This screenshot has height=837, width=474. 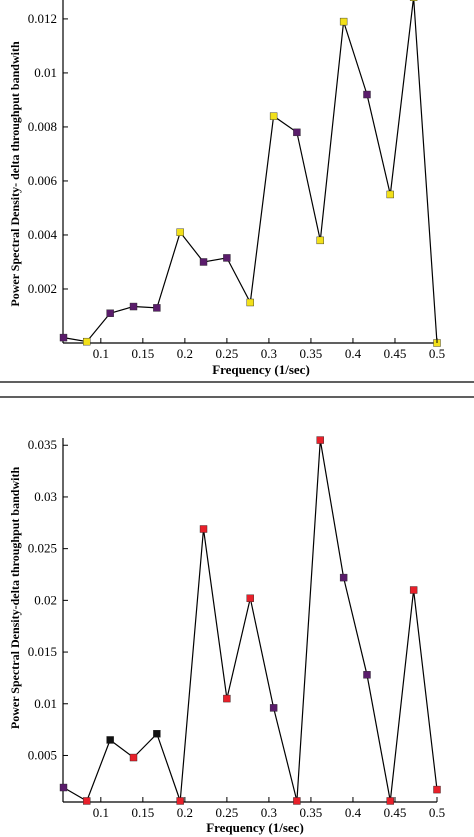 What do you see at coordinates (42, 651) in the screenshot?
I see `bottom-chart-y-tick-label: 0.015` at bounding box center [42, 651].